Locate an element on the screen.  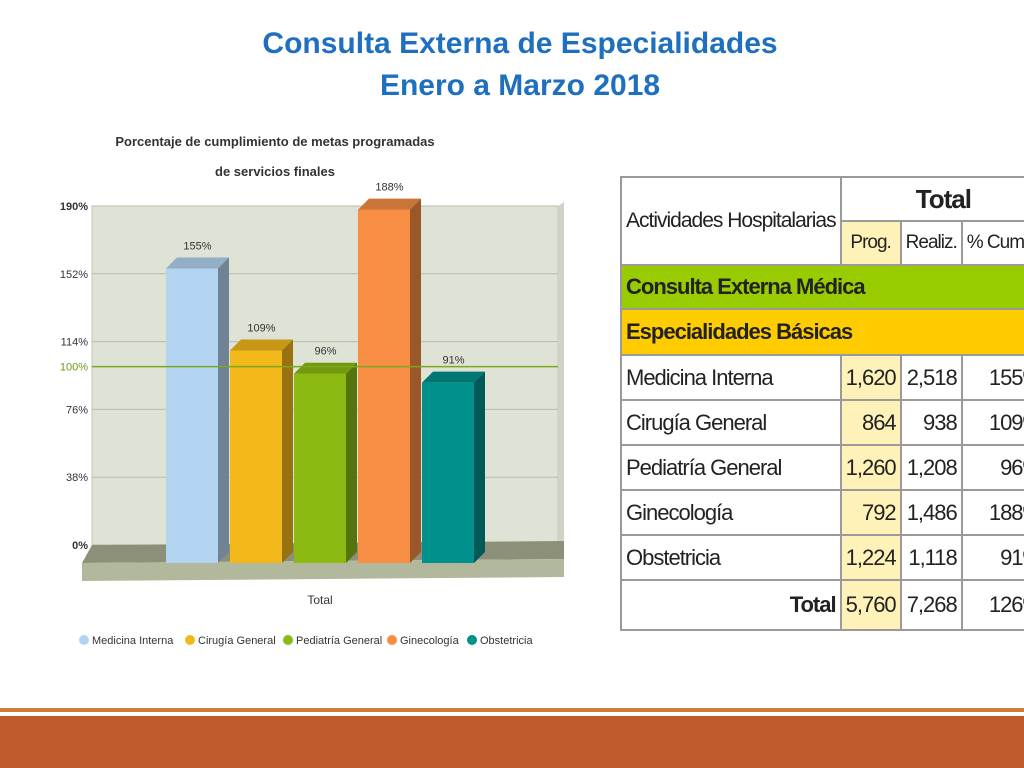
row-cumpl: 96% is located at coordinates (992, 467).